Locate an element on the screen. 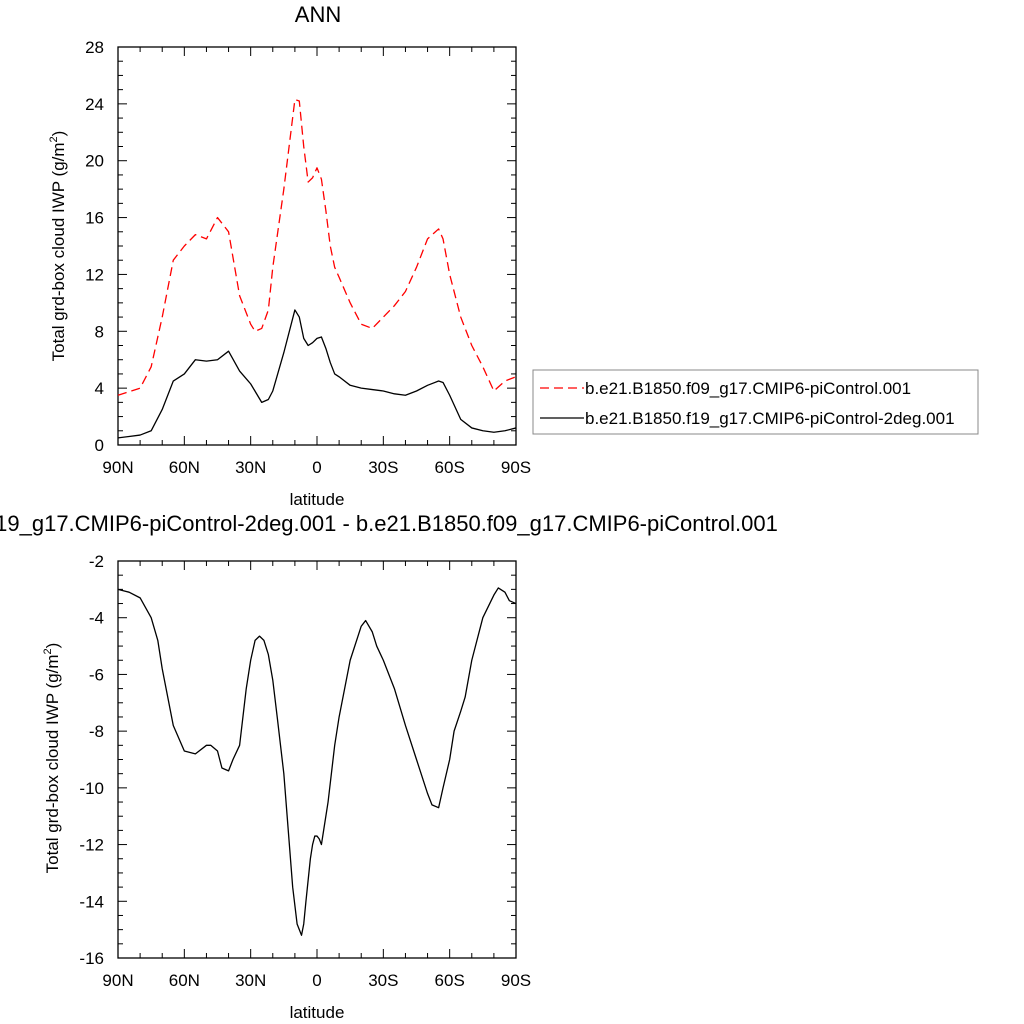 The height and width of the screenshot is (1024, 1024). y-tick-label: -4 is located at coordinates (96, 618).